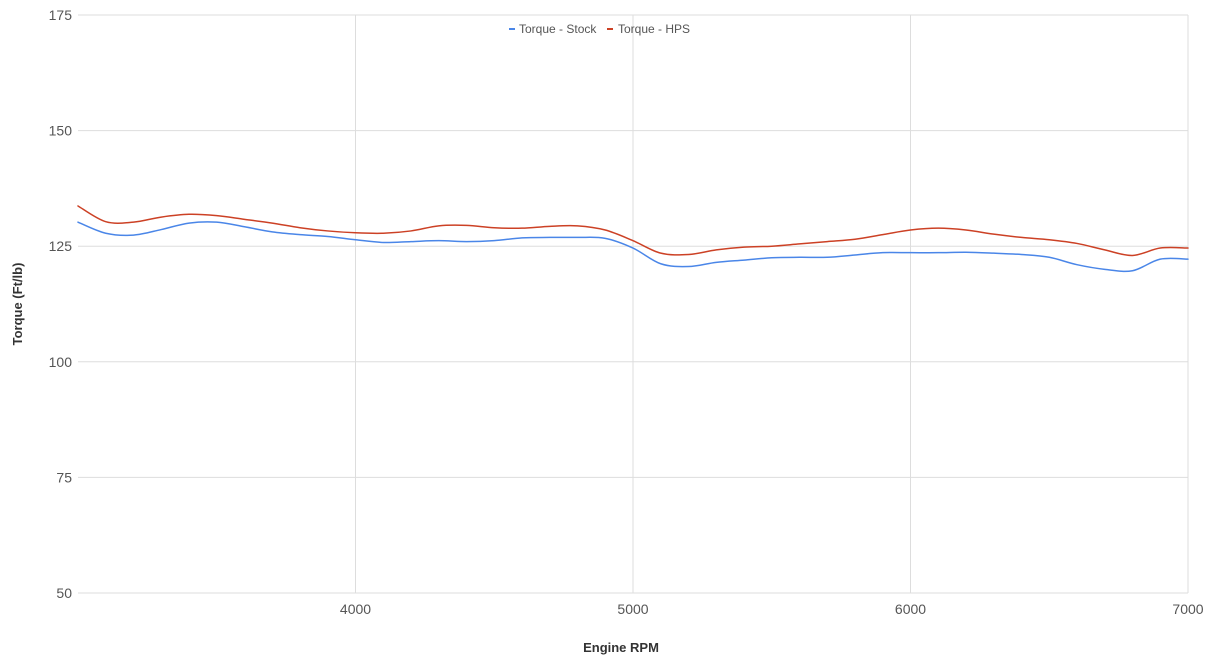 The height and width of the screenshot is (657, 1214). What do you see at coordinates (61, 15) in the screenshot?
I see `y-tick-label: 175` at bounding box center [61, 15].